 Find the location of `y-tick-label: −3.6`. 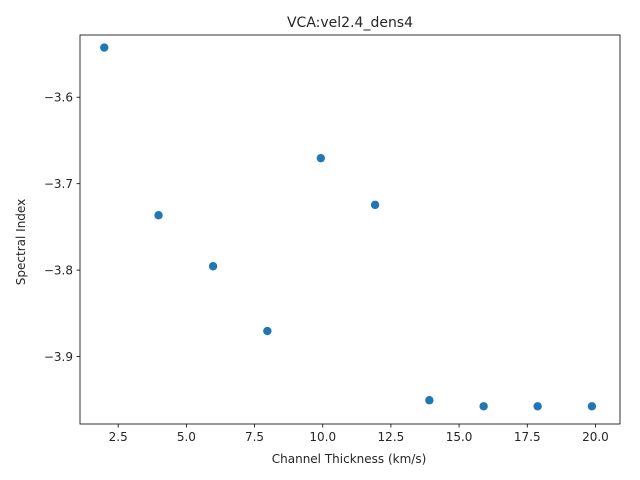

y-tick-label: −3.6 is located at coordinates (58, 98).